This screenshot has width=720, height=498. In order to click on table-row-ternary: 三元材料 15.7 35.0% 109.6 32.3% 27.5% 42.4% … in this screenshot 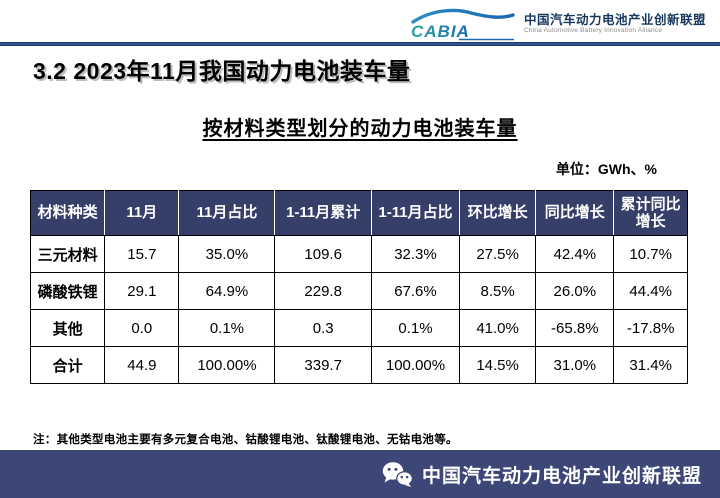, I will do `click(358, 254)`.